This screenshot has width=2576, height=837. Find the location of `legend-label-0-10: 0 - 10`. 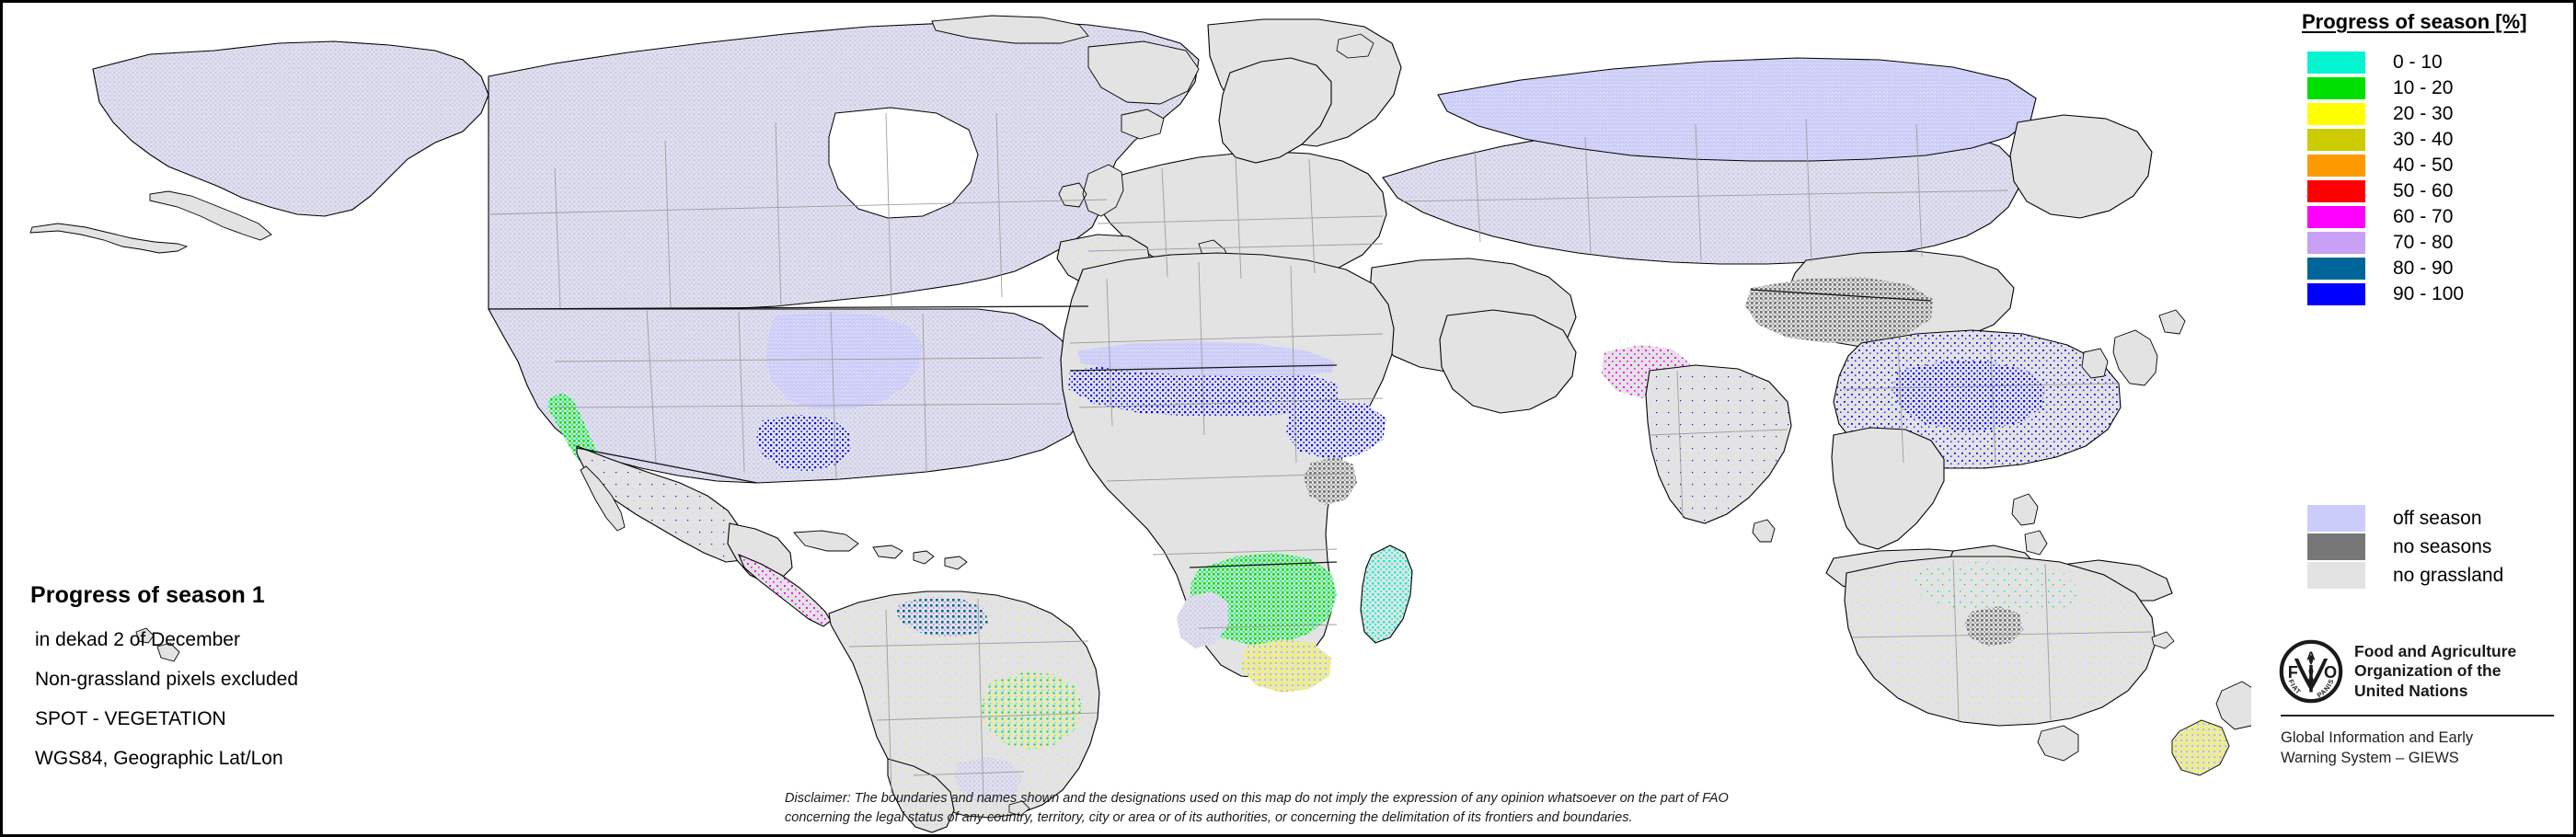

legend-label-0-10: 0 - 10 is located at coordinates (2418, 62).